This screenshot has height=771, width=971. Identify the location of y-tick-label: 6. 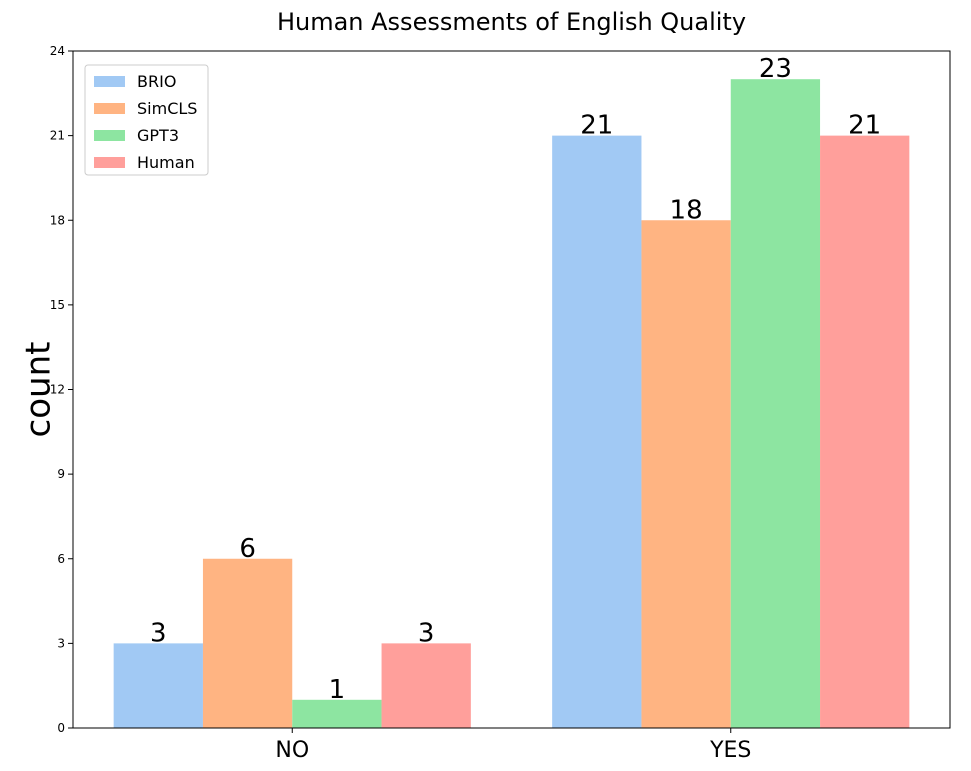
(61, 559).